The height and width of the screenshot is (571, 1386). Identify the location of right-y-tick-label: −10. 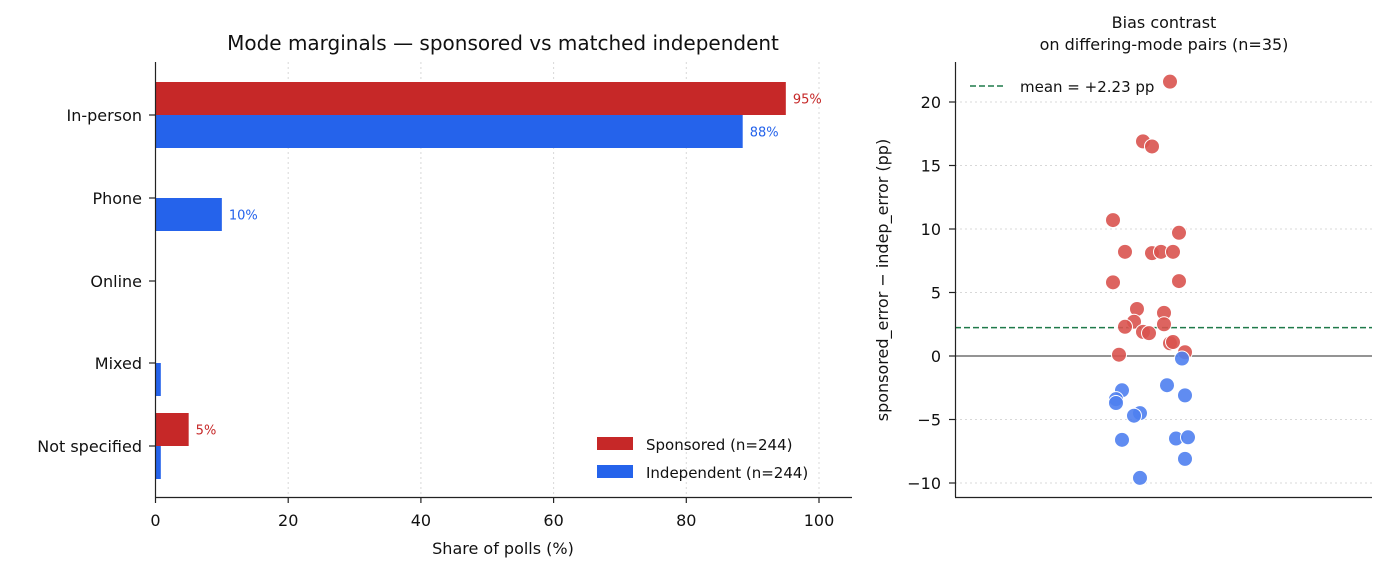
(924, 483).